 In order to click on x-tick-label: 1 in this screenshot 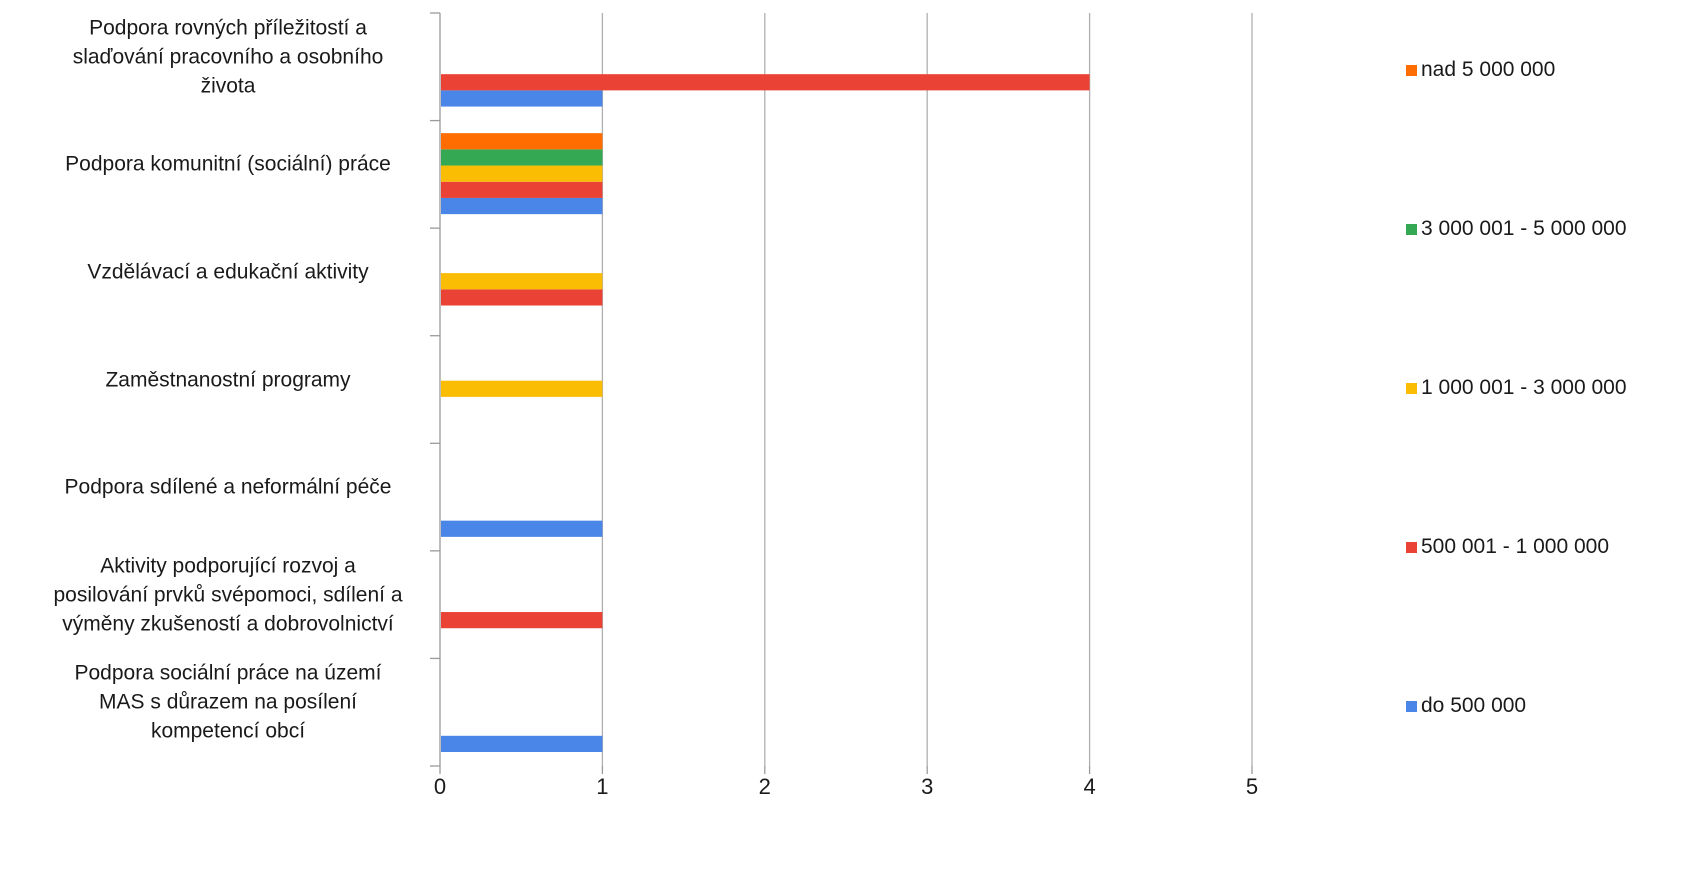, I will do `click(602, 786)`.